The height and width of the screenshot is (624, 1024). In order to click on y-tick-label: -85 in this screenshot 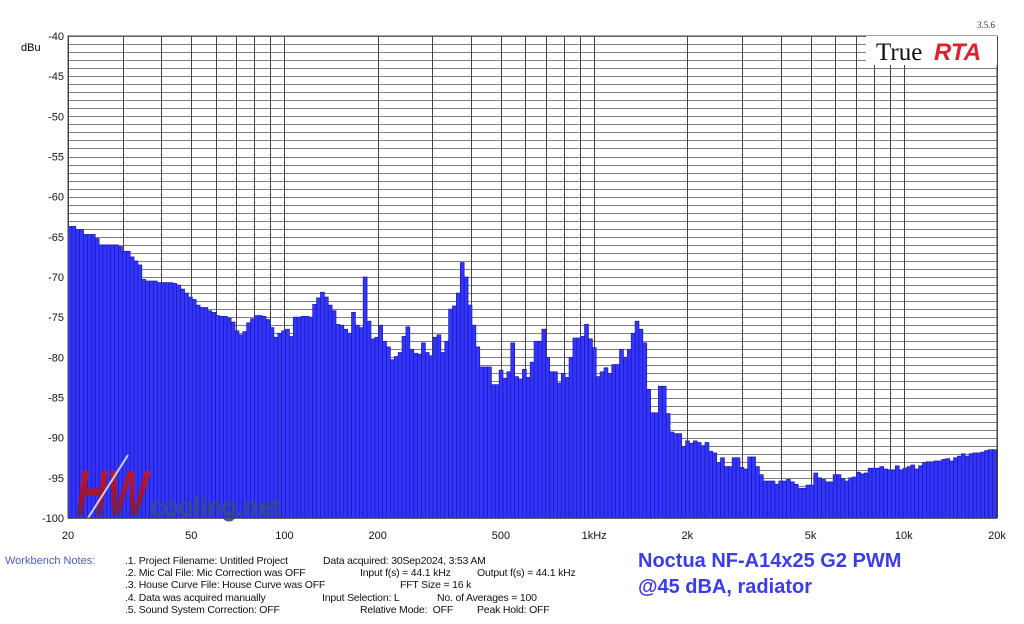, I will do `click(56, 399)`.